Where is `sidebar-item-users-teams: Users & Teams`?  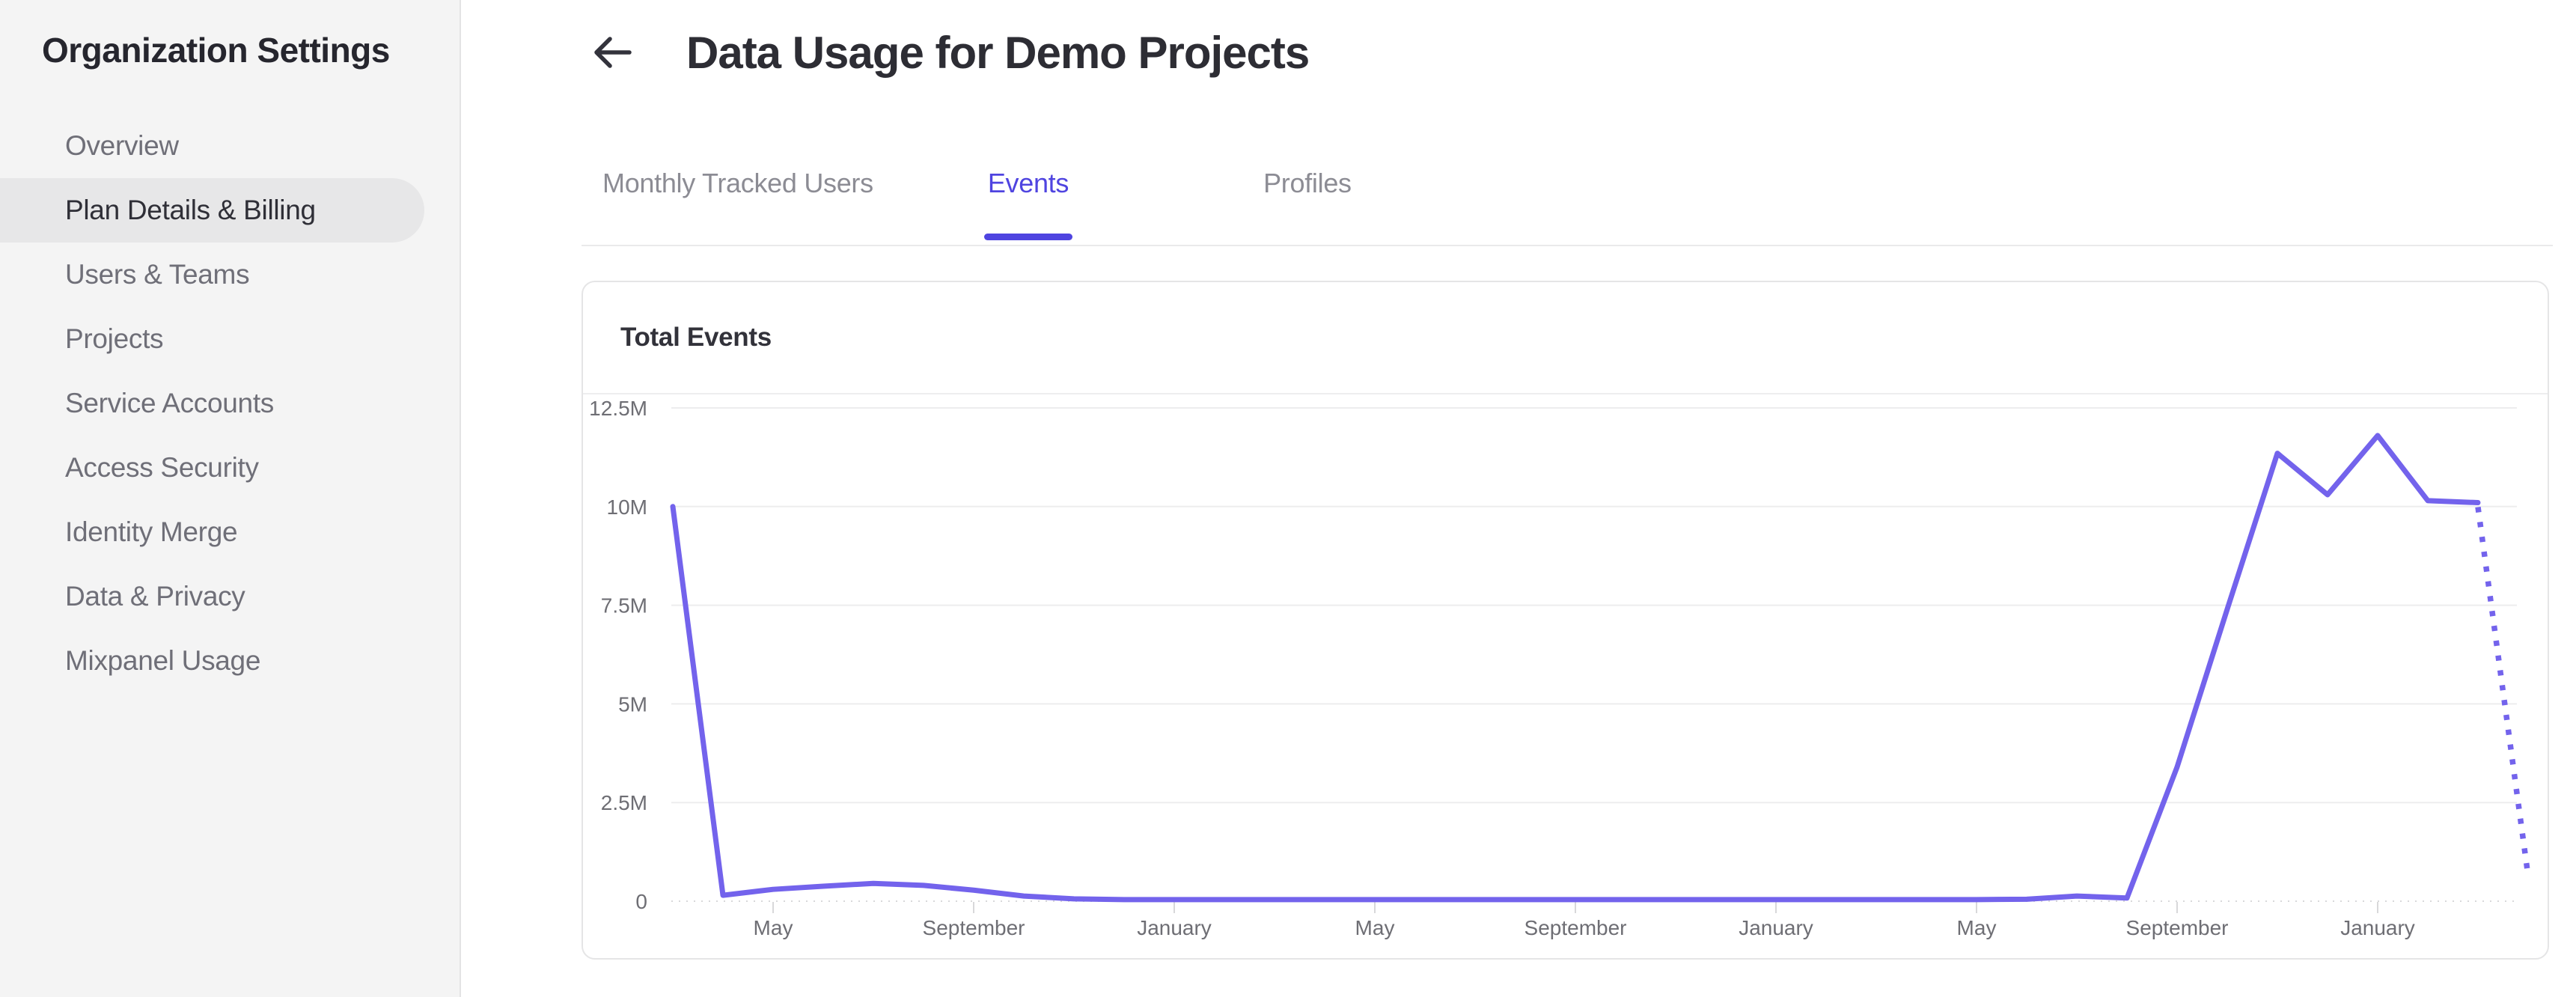
sidebar-item-users-teams: Users & Teams is located at coordinates (157, 274).